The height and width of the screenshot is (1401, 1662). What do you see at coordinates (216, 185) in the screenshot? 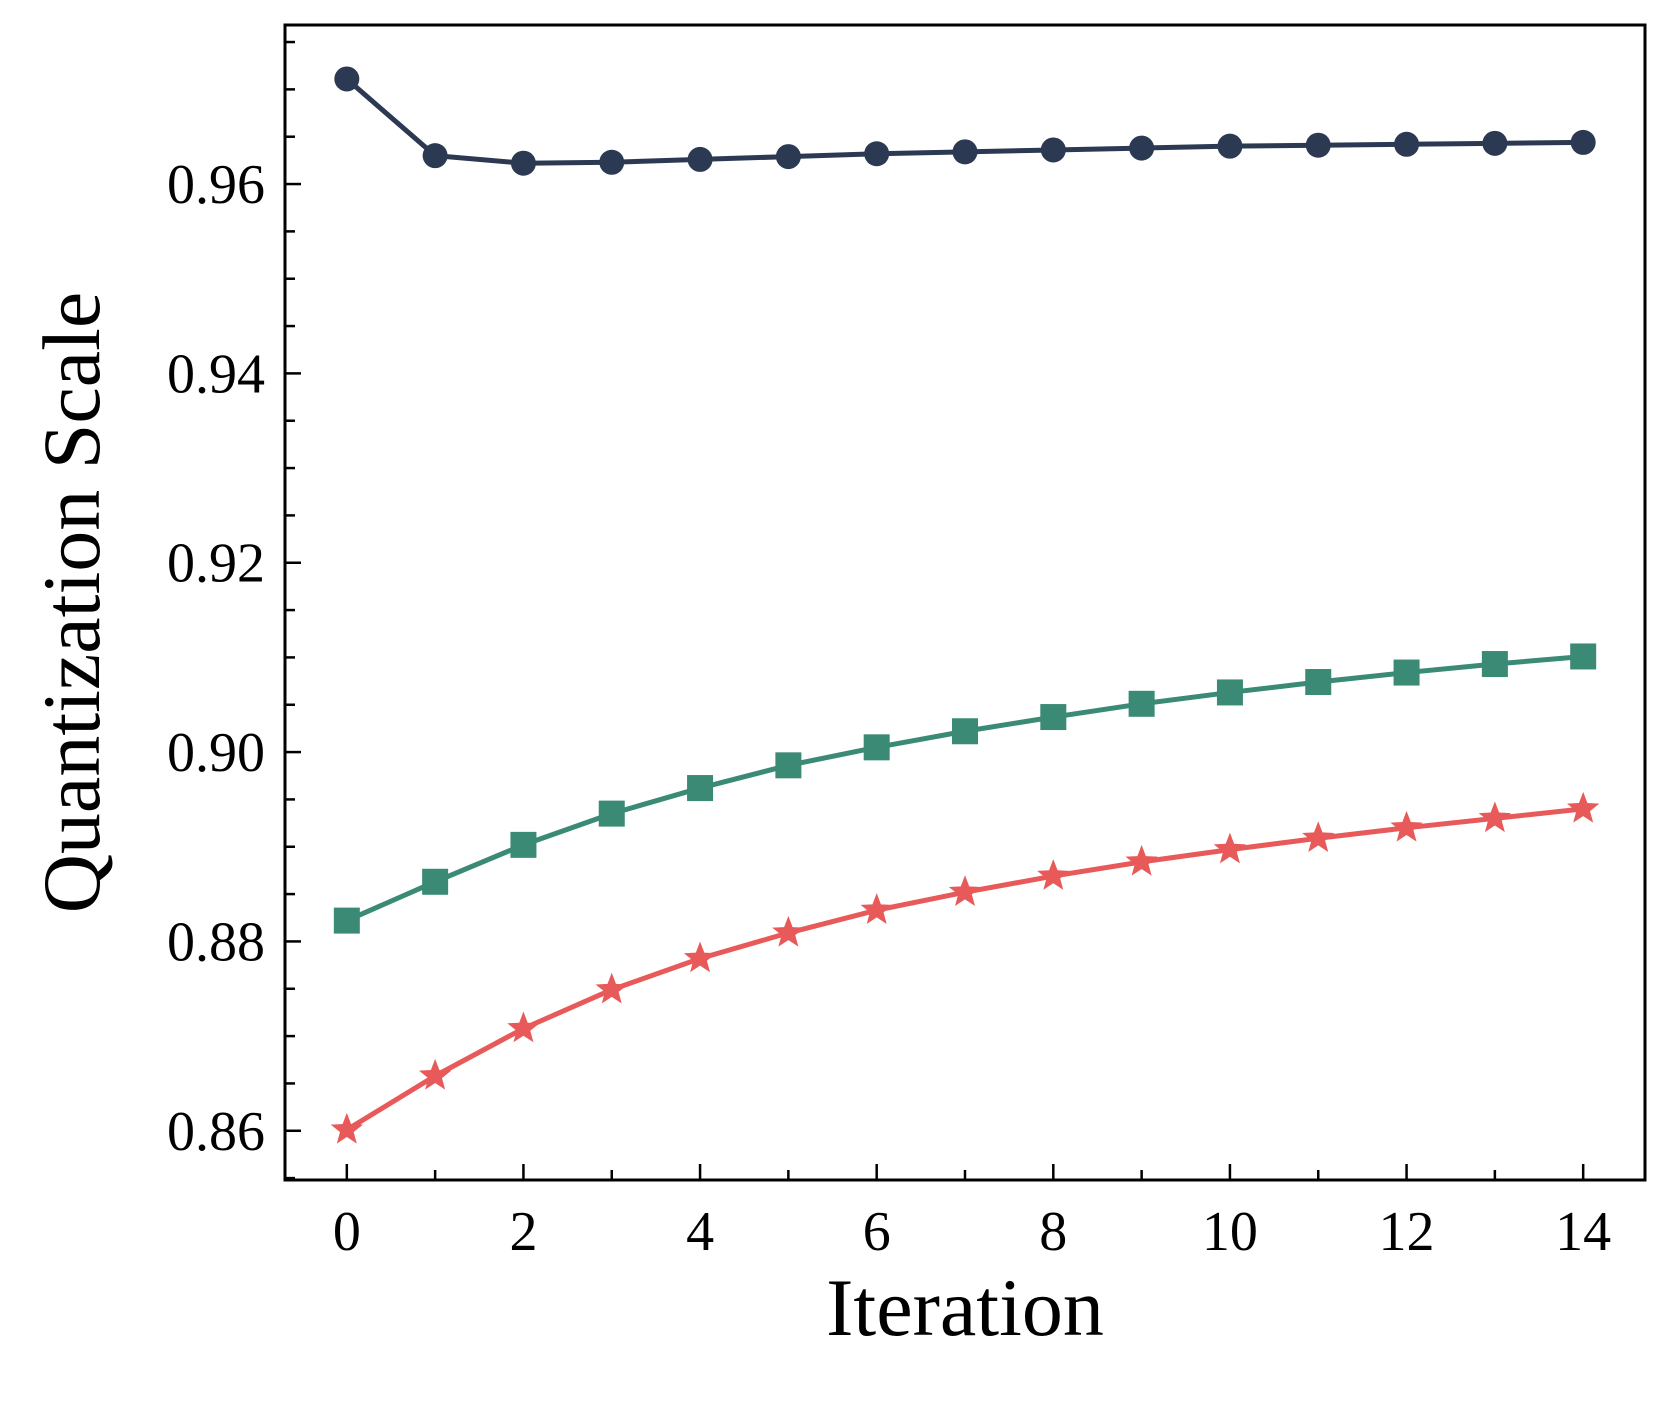
I see `y-tick-label: 0.96` at bounding box center [216, 185].